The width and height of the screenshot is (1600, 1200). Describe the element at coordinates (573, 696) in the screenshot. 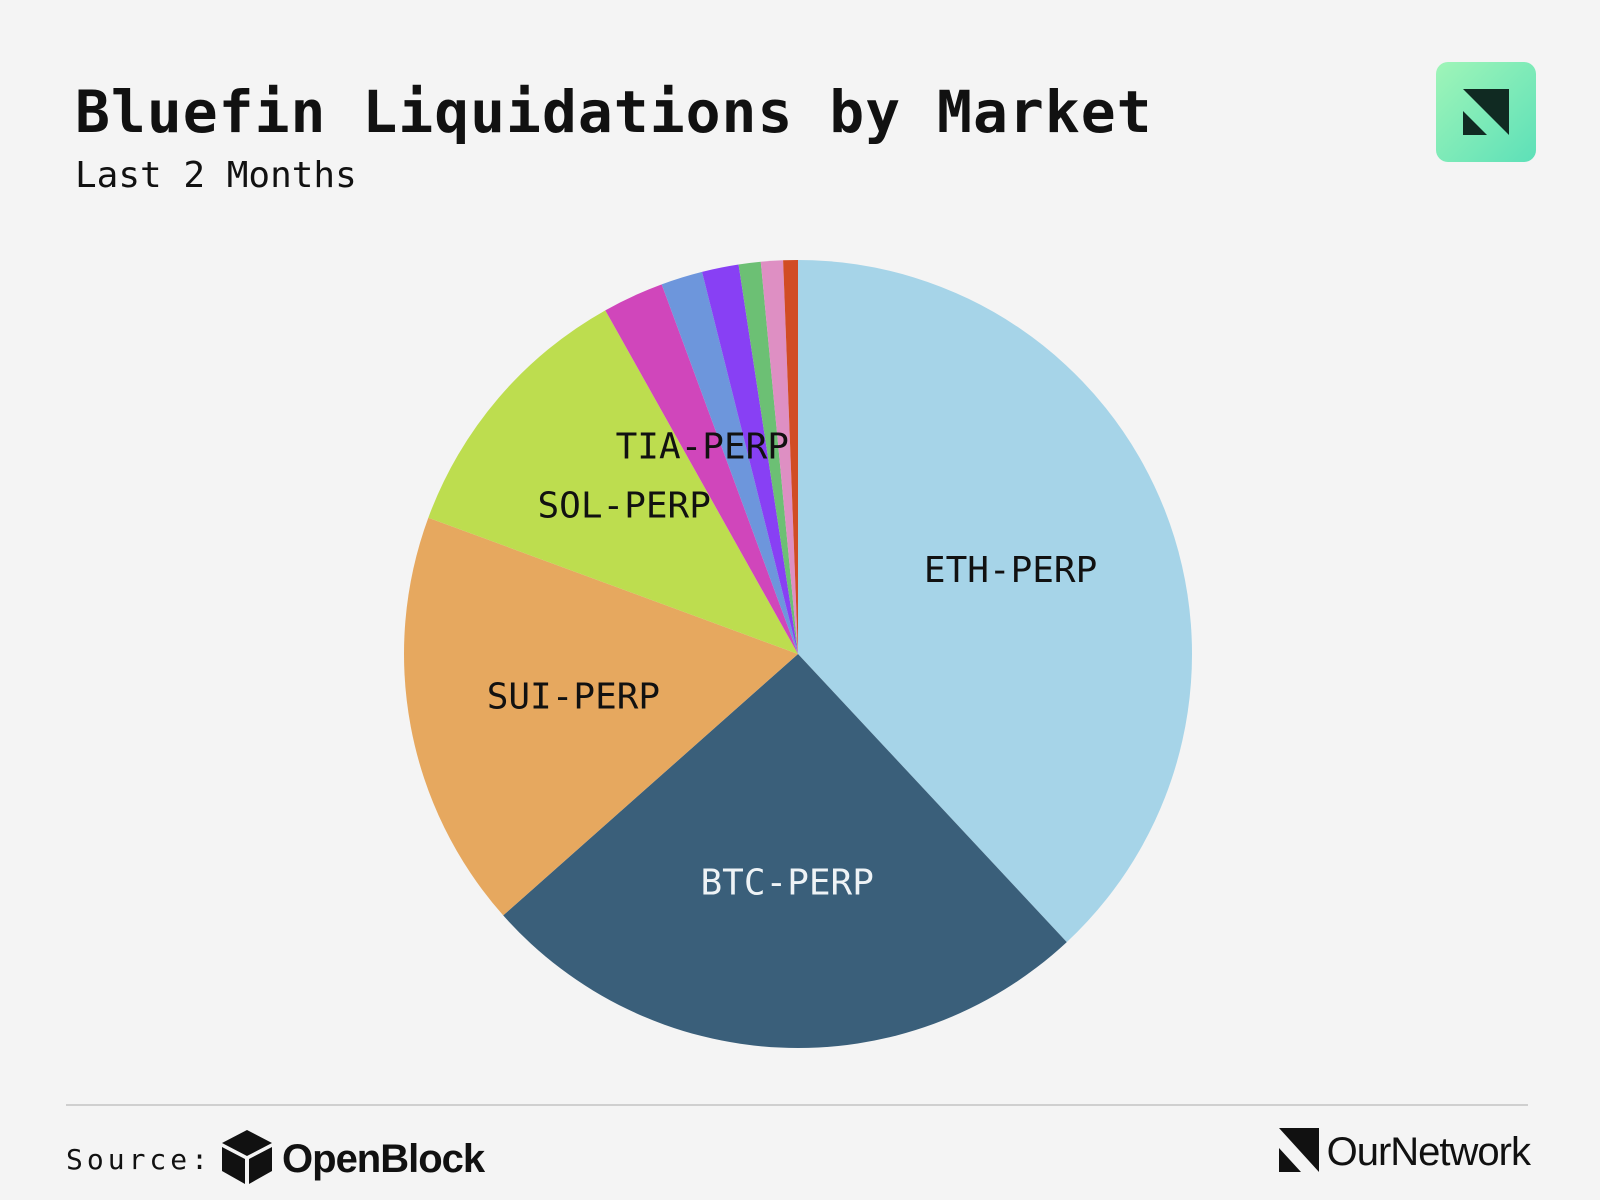

I see `slice-label-sui-perp: SUI-PERP` at that location.